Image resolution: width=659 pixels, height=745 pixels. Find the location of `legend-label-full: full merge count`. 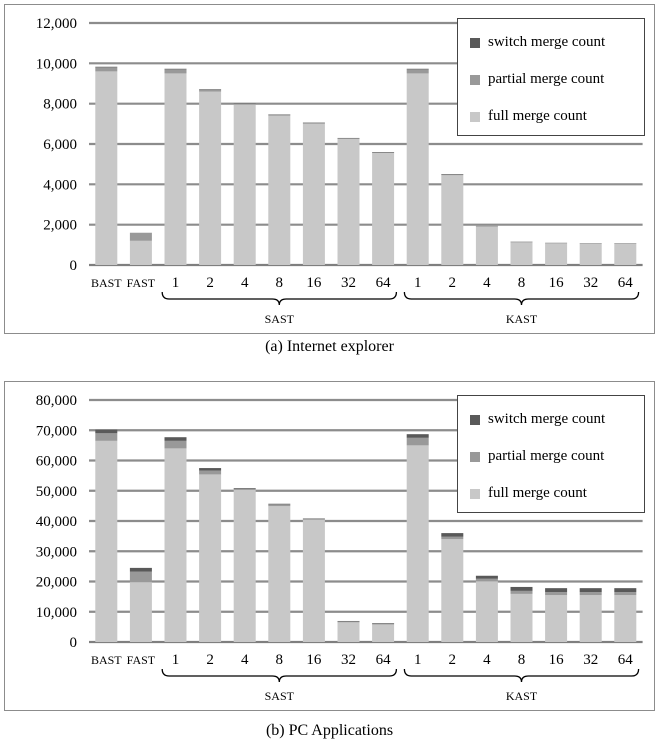

legend-label-full: full merge count is located at coordinates (537, 493).